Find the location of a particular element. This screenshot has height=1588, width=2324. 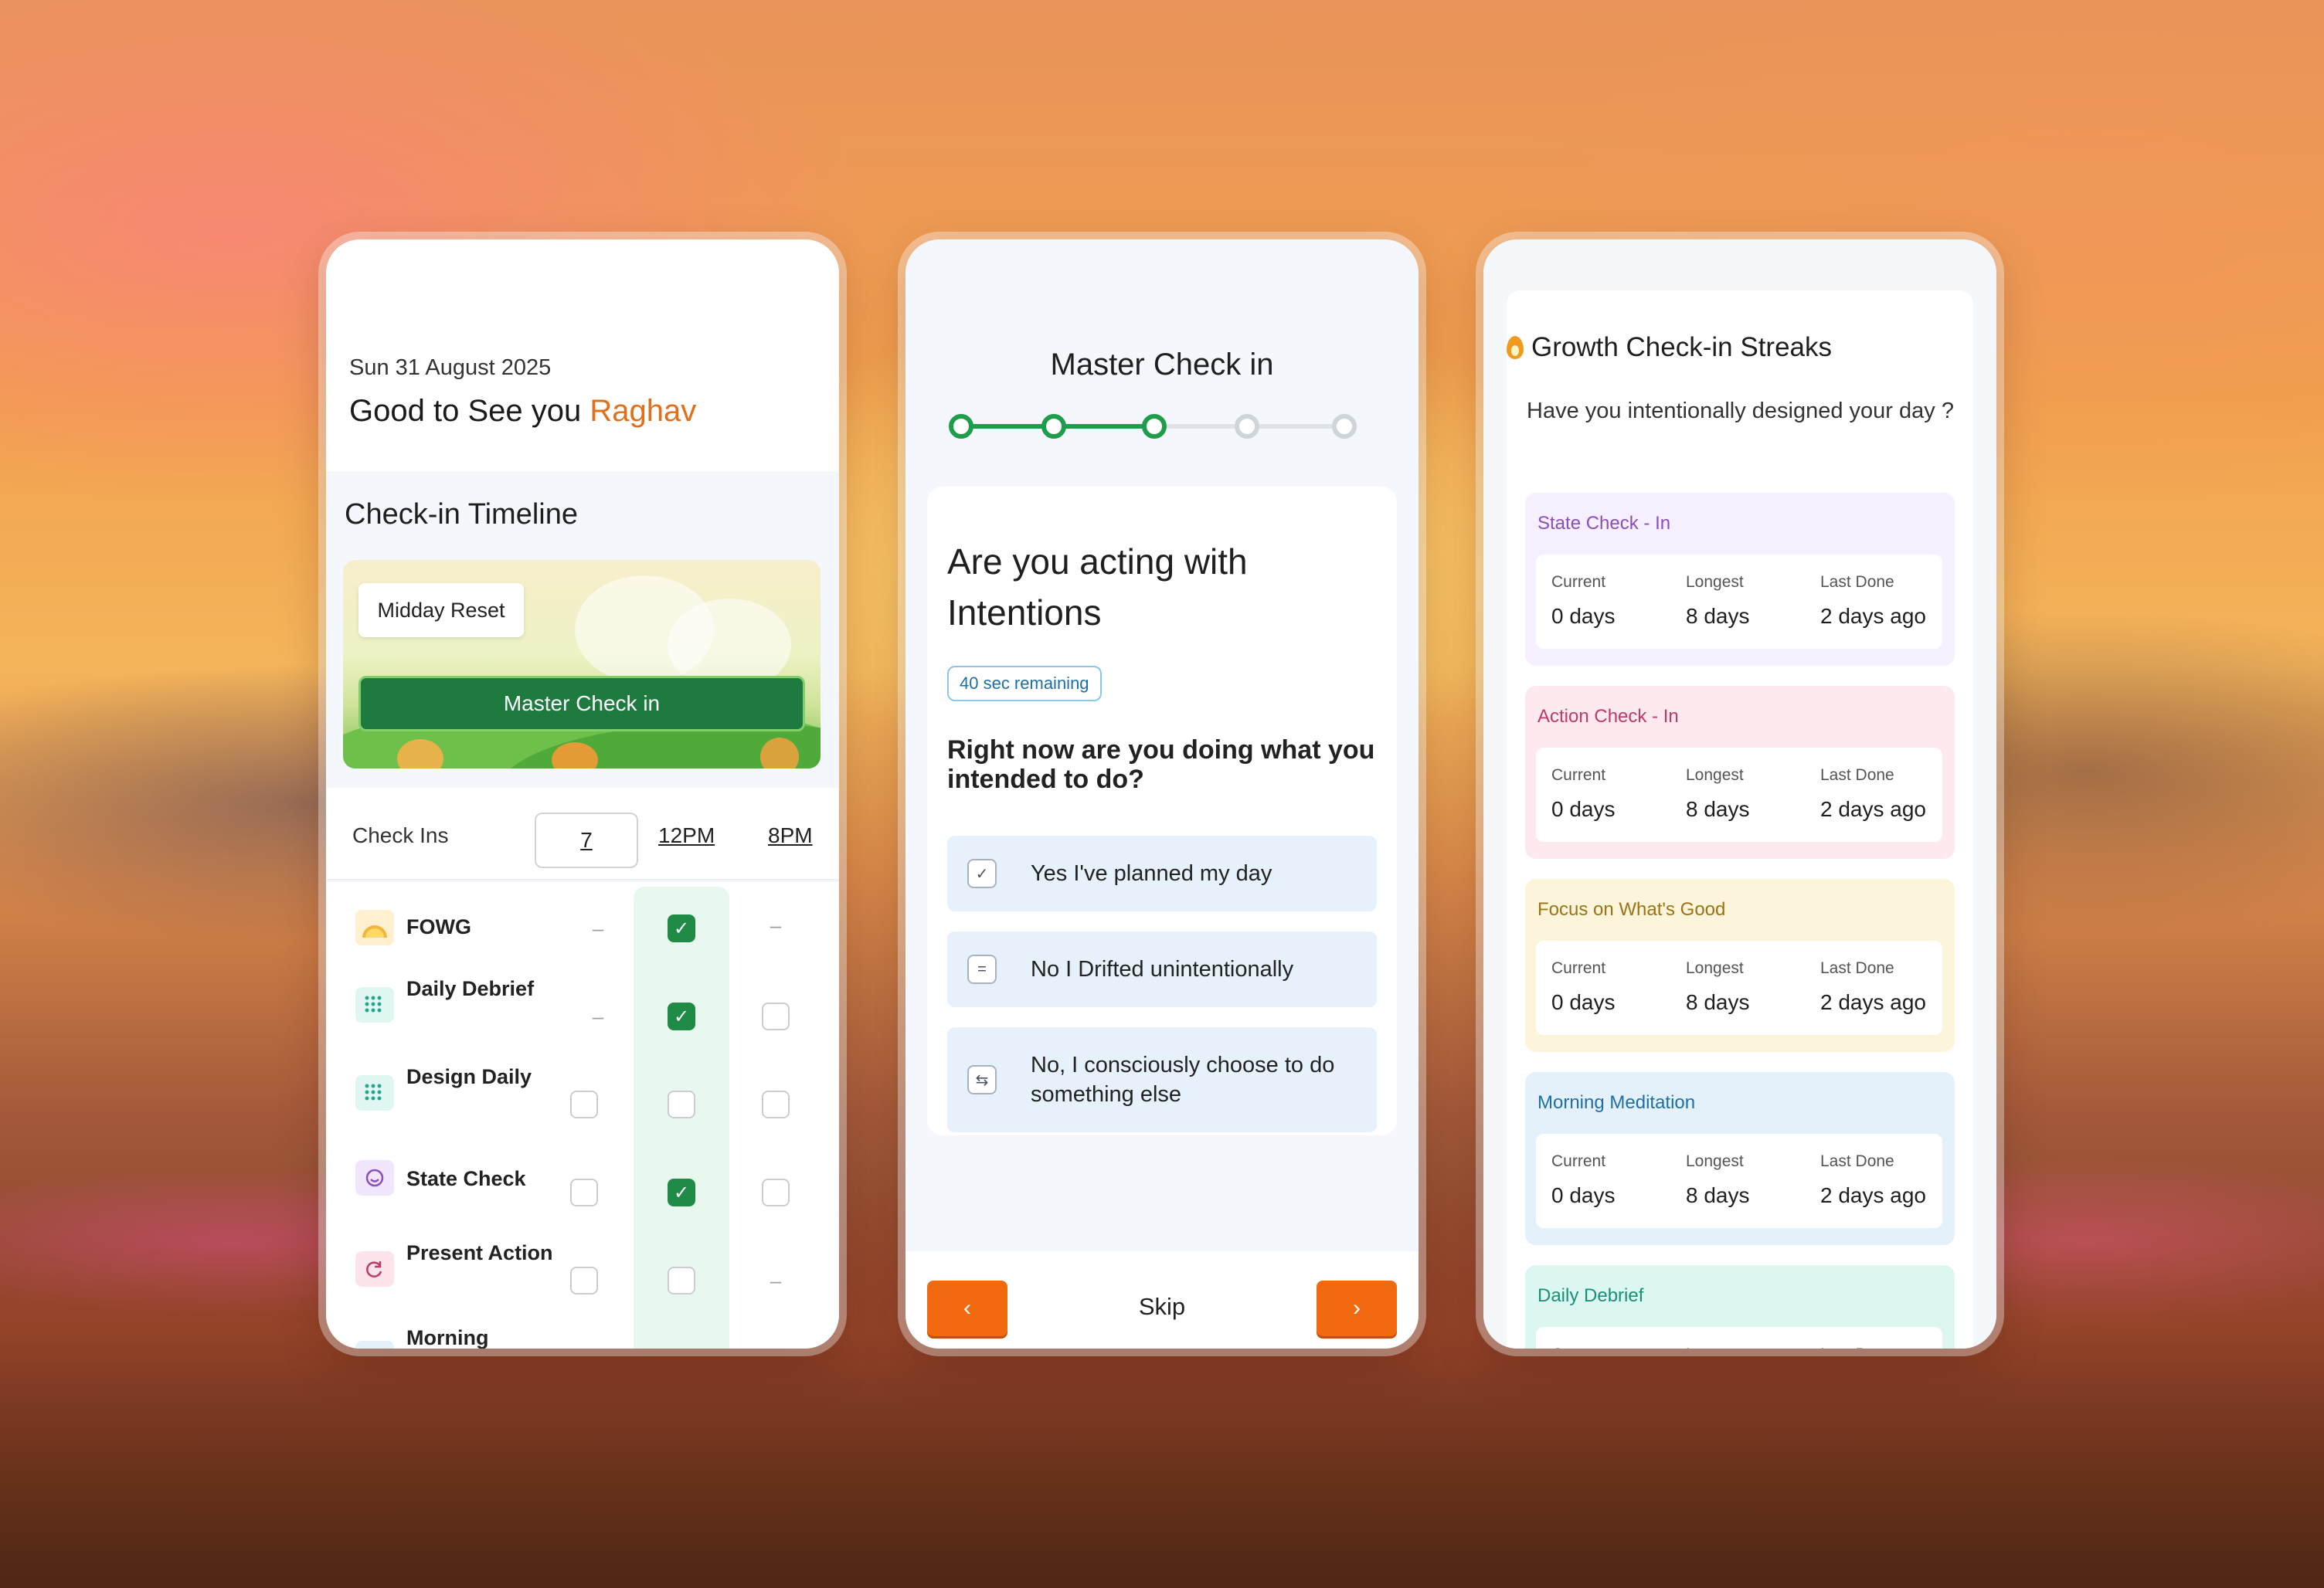

page-title: Growth Check-in Streaks is located at coordinates (1669, 347).